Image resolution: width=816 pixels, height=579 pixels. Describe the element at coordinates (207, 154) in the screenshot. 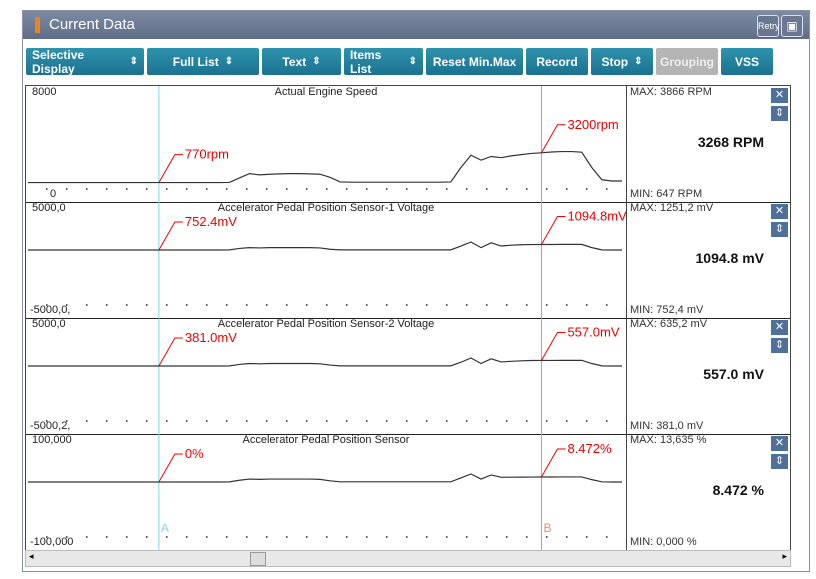

I see `cursor-value-label: 770rpm` at that location.